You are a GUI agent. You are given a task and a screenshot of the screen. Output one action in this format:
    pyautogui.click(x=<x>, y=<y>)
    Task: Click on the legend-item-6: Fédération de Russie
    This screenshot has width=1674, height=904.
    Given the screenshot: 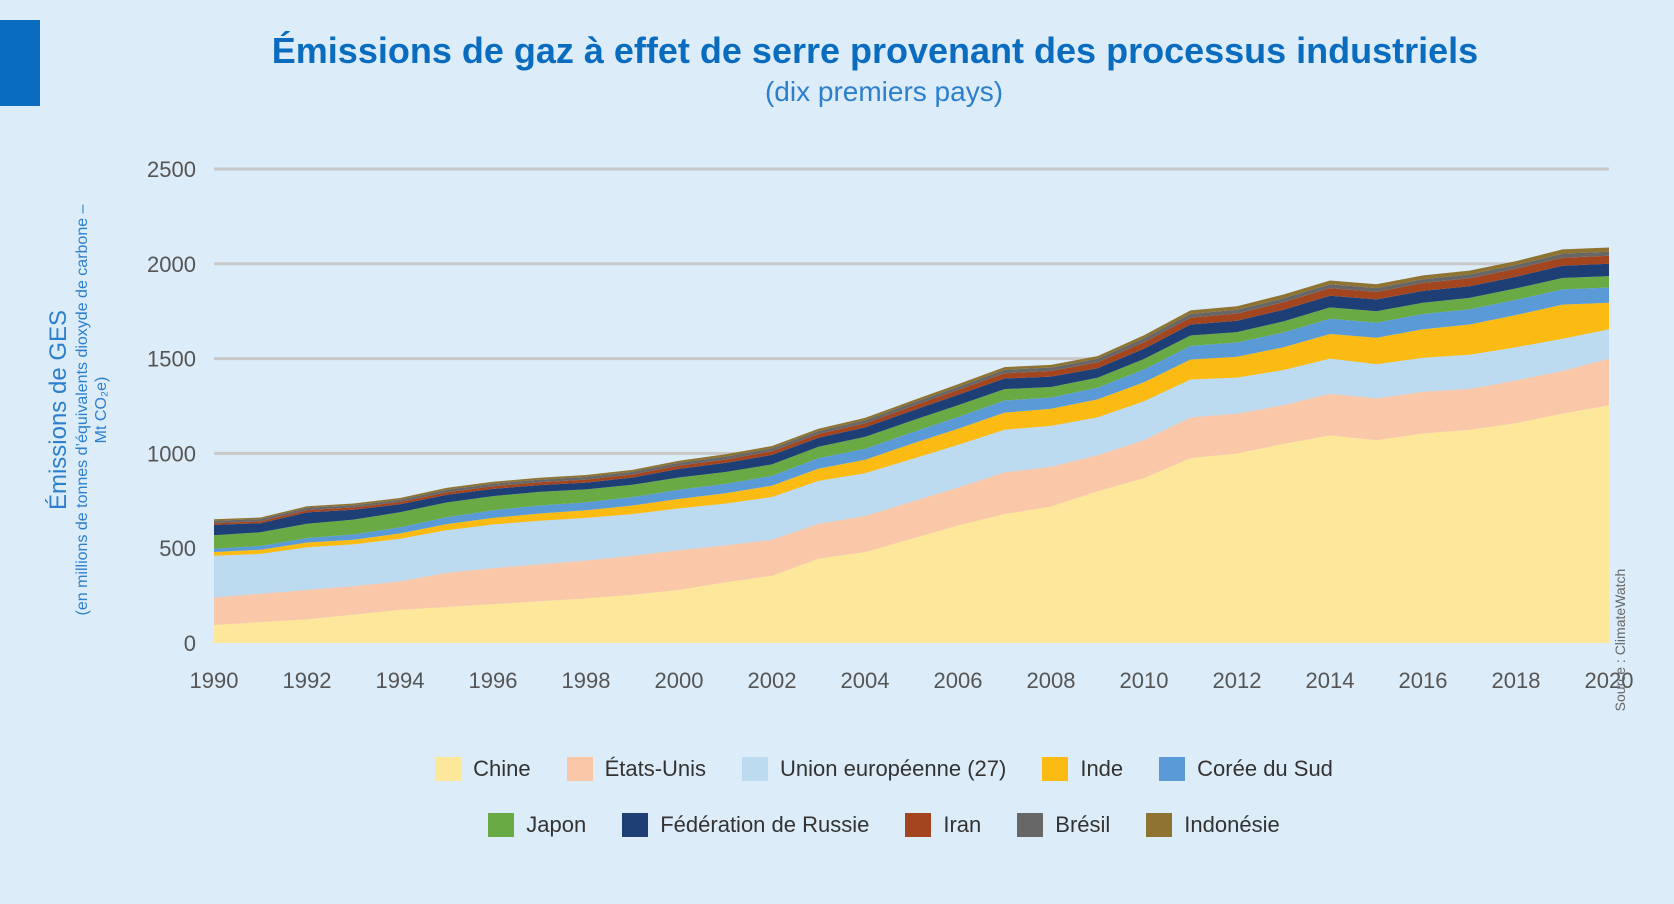 What is the action you would take?
    pyautogui.click(x=745, y=824)
    